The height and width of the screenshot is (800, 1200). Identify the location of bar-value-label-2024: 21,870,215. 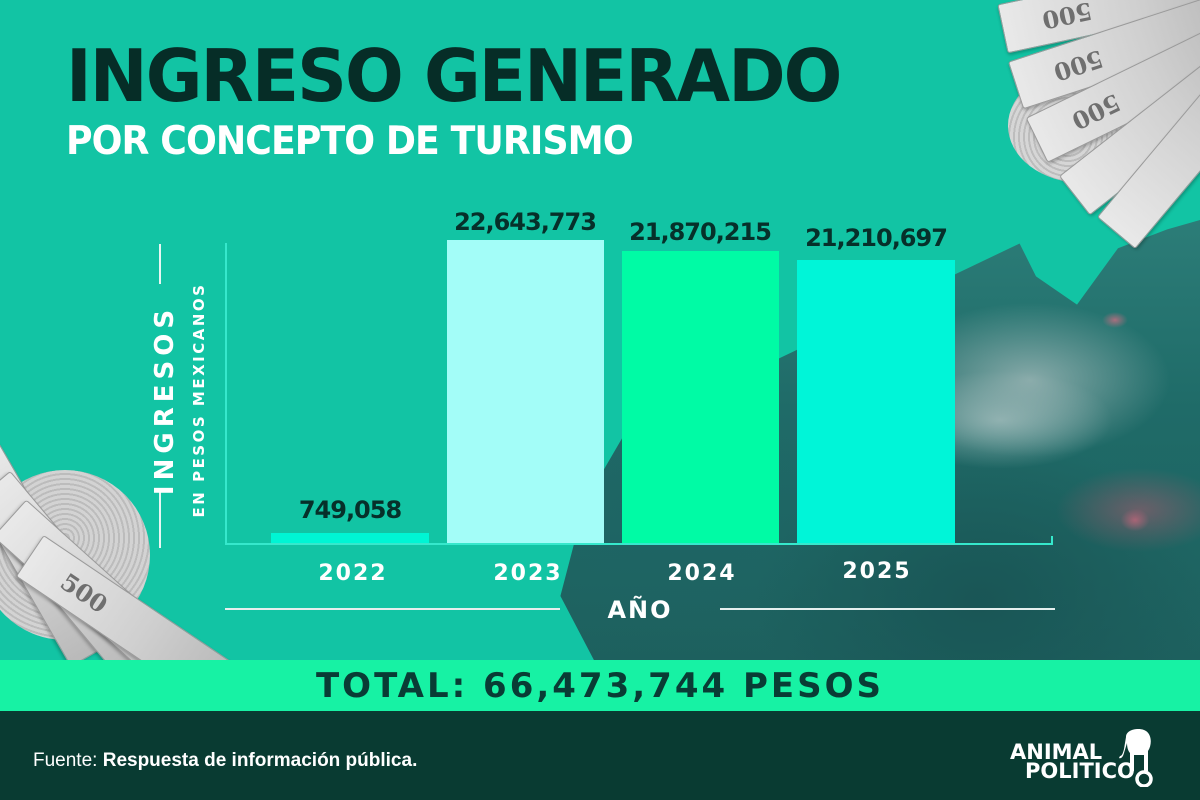
(700, 232).